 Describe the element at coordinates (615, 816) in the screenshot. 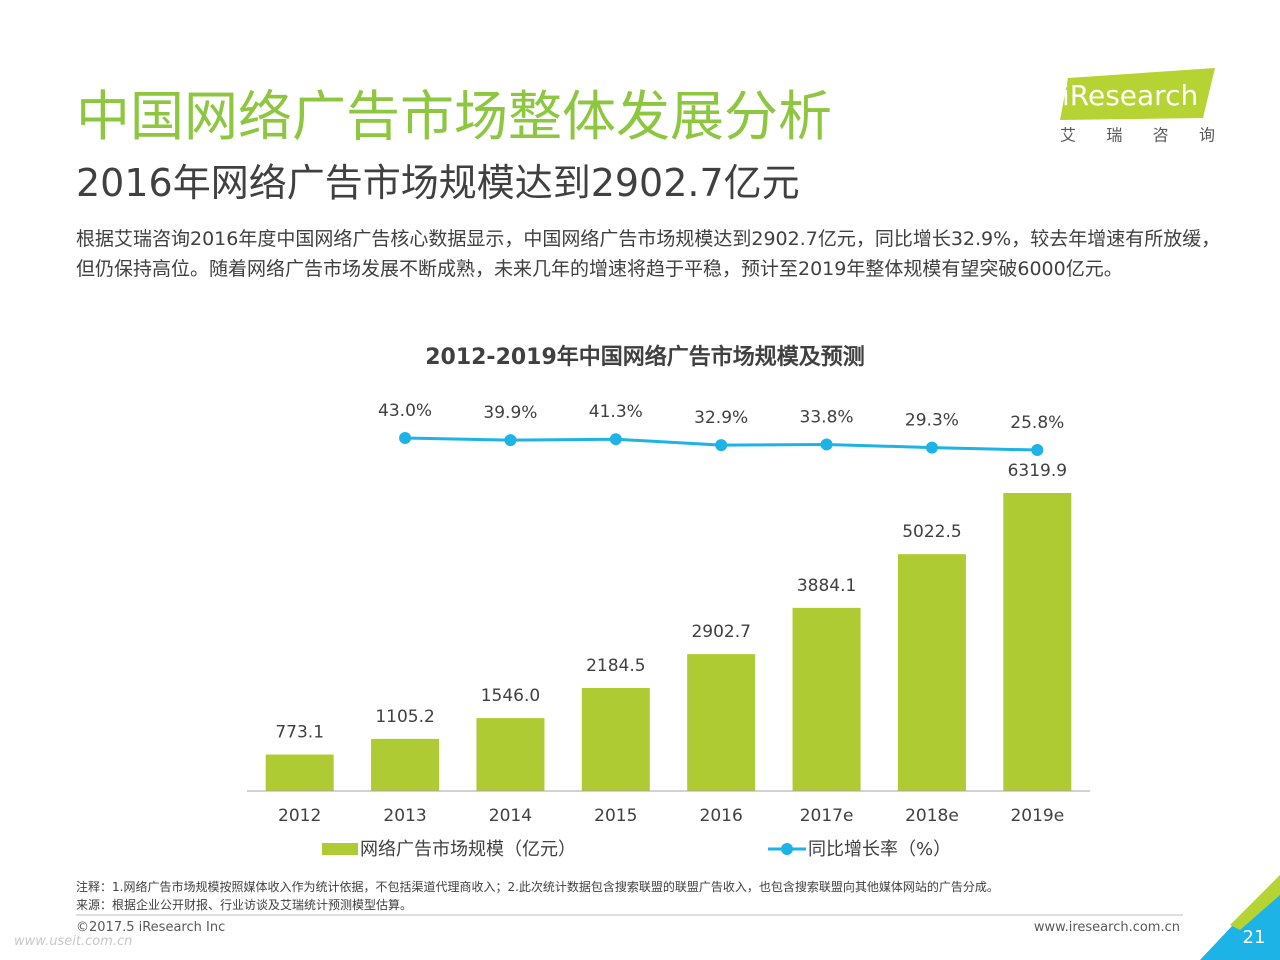

I see `x-tick-label: 2015` at that location.